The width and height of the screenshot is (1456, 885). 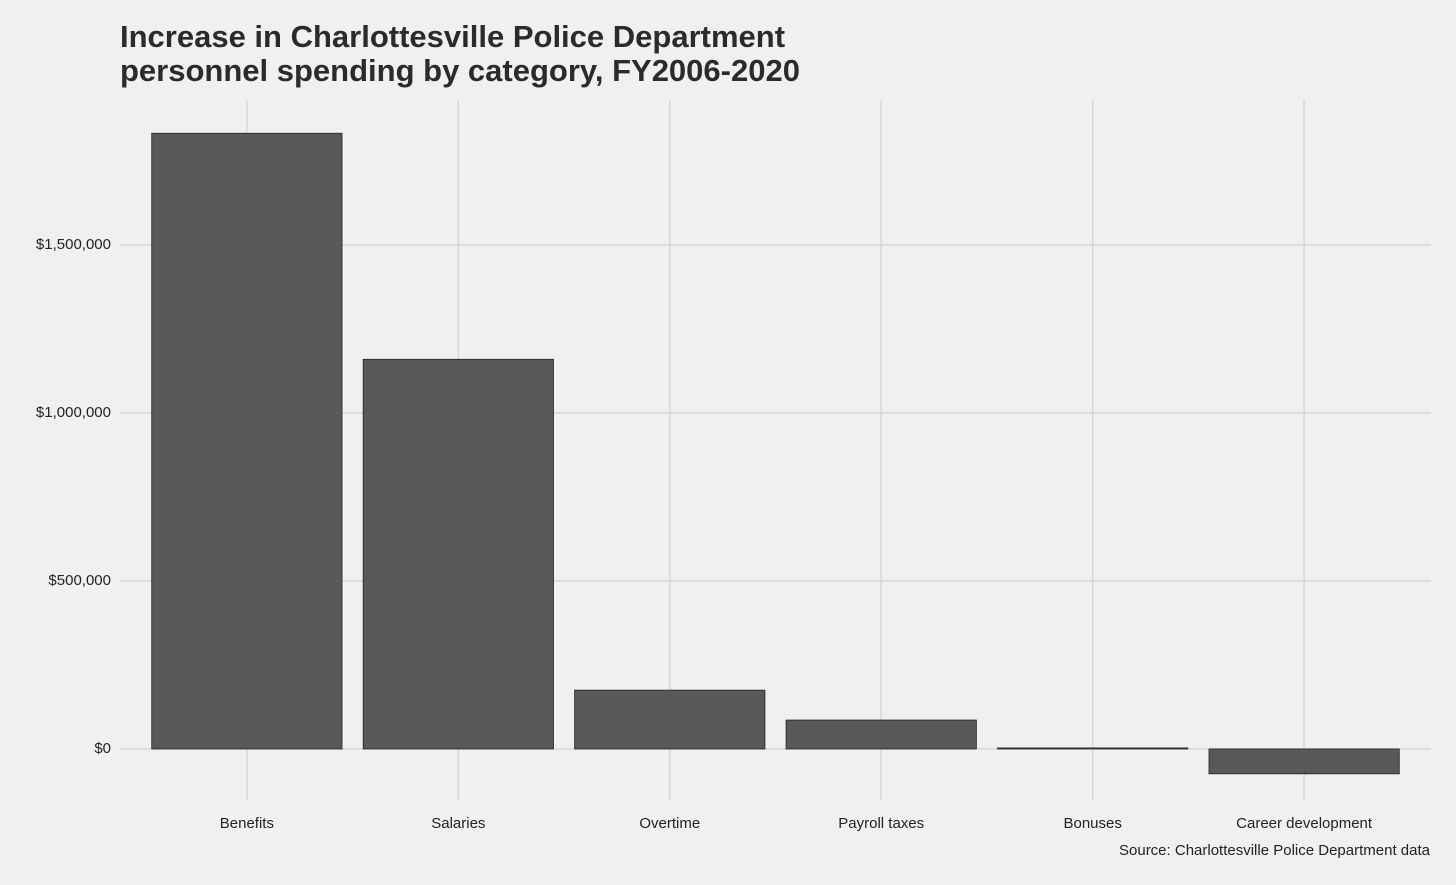 What do you see at coordinates (73, 412) in the screenshot?
I see `y-tick-label: $1,000,000` at bounding box center [73, 412].